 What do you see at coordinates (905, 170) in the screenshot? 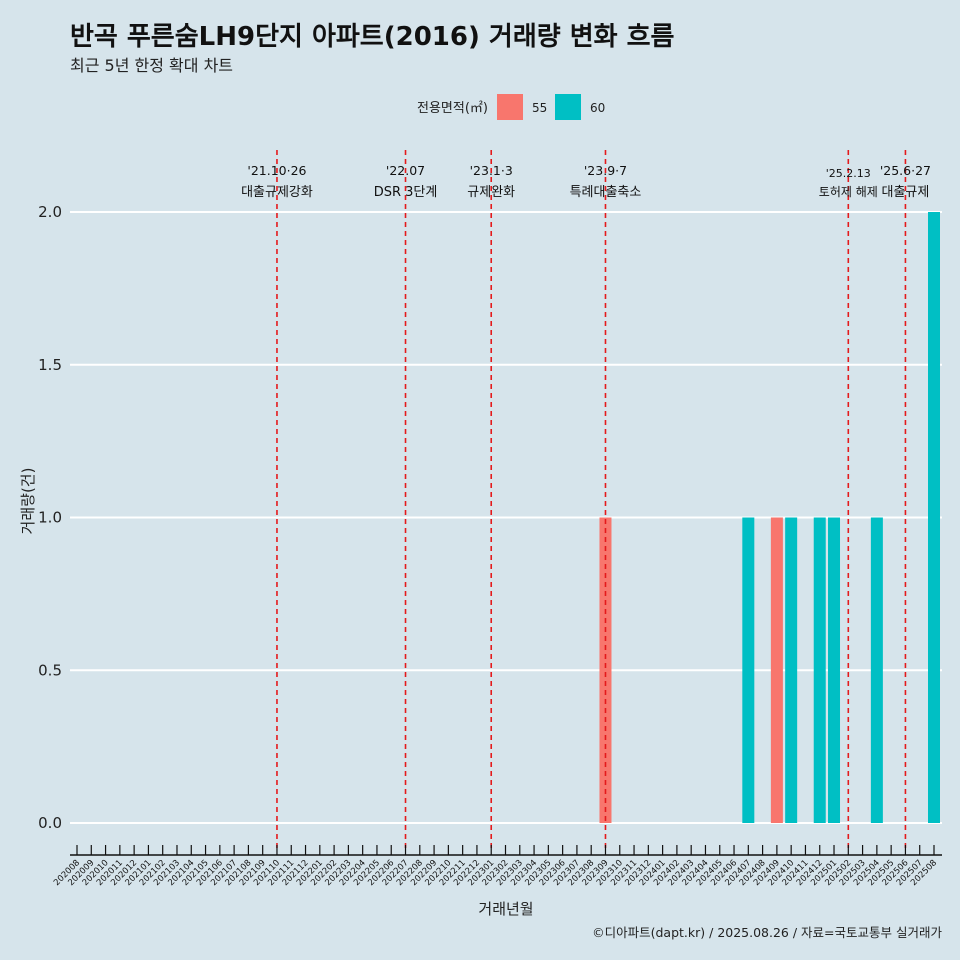
I see `event-date-label: '25.6·27` at bounding box center [905, 170].